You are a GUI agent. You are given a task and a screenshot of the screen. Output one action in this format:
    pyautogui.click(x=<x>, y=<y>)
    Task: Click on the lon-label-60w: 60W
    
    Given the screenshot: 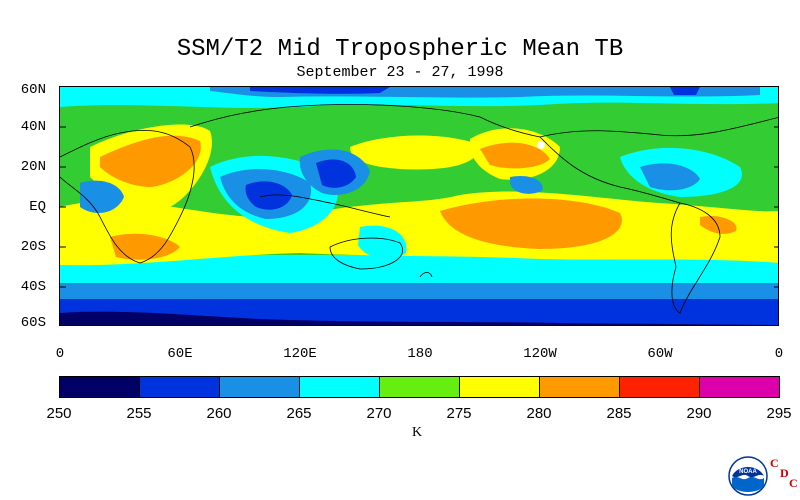 What is the action you would take?
    pyautogui.click(x=660, y=354)
    